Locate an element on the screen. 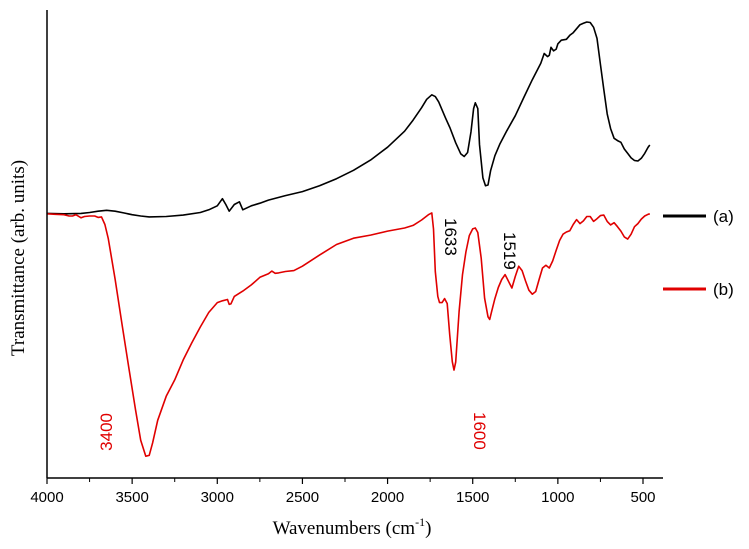  x-tick-label-3500: 3500 is located at coordinates (131, 497).